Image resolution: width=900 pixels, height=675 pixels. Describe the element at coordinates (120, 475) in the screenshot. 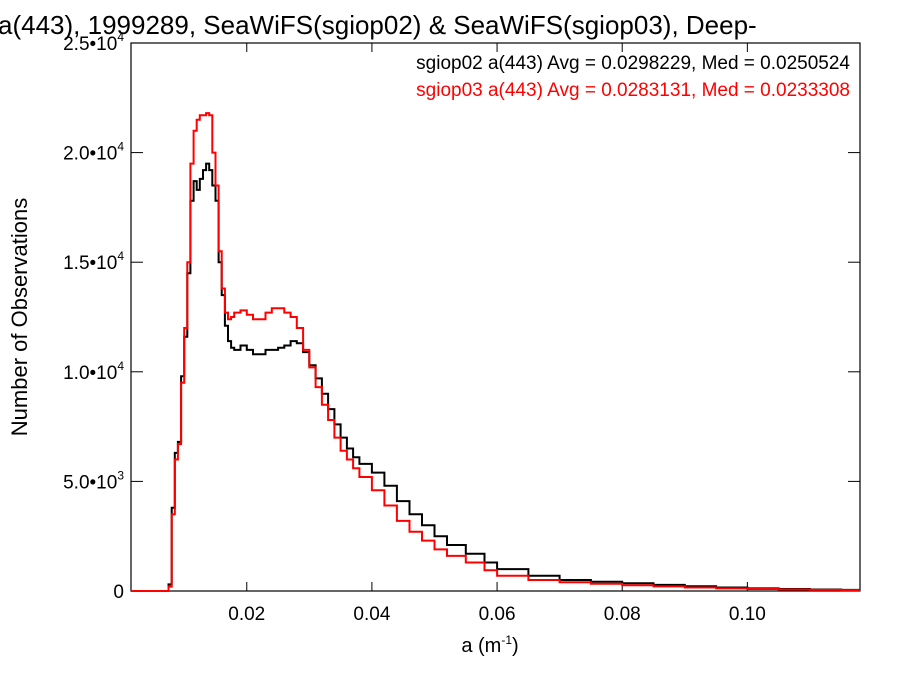

I see `y-tick-label-exp: 3` at that location.